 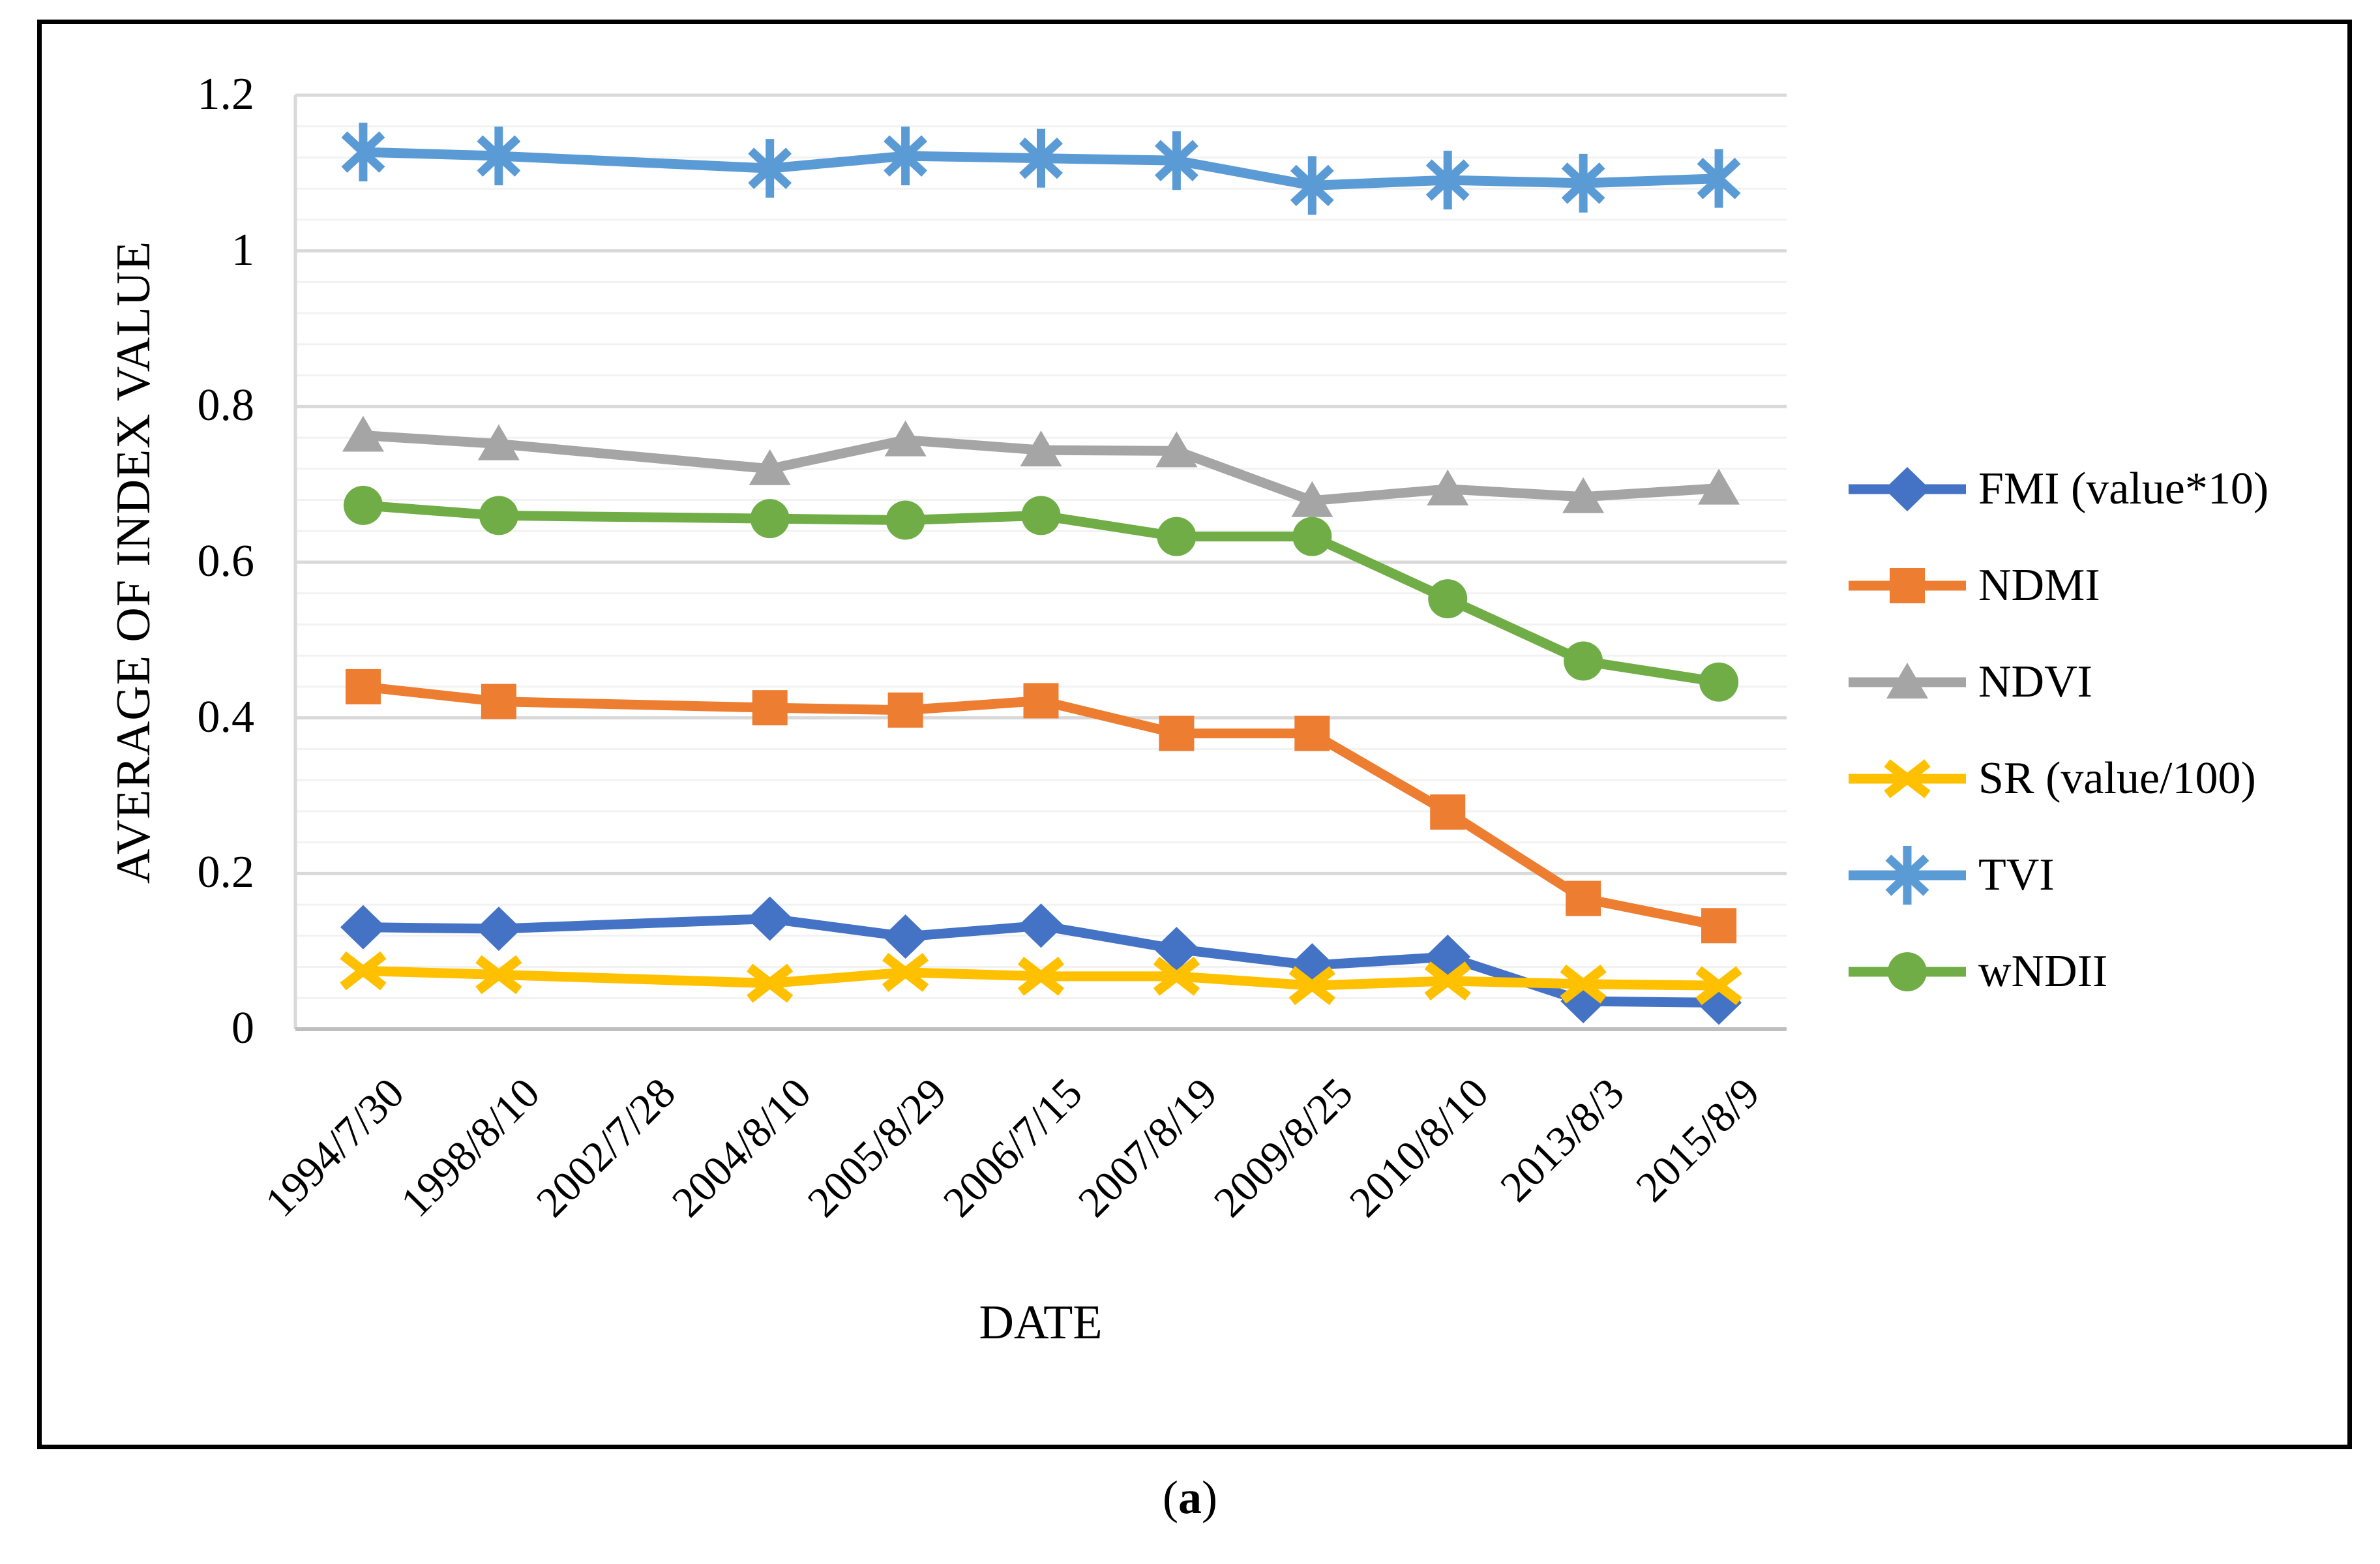 What do you see at coordinates (2124, 489) in the screenshot?
I see `legend-label: FMI (value*10)` at bounding box center [2124, 489].